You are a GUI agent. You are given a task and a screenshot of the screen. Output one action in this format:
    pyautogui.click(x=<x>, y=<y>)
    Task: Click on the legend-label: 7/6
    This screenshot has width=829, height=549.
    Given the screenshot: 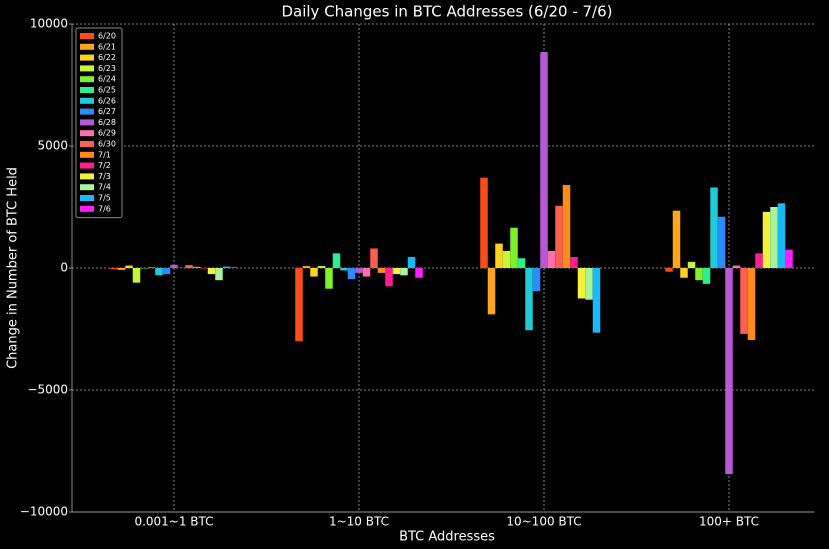 What is the action you would take?
    pyautogui.click(x=104, y=208)
    